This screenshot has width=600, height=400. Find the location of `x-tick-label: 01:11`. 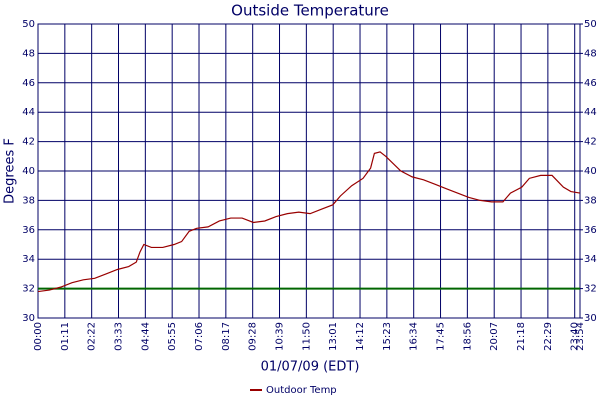

x-tick-label: 01:11 is located at coordinates (65, 336).